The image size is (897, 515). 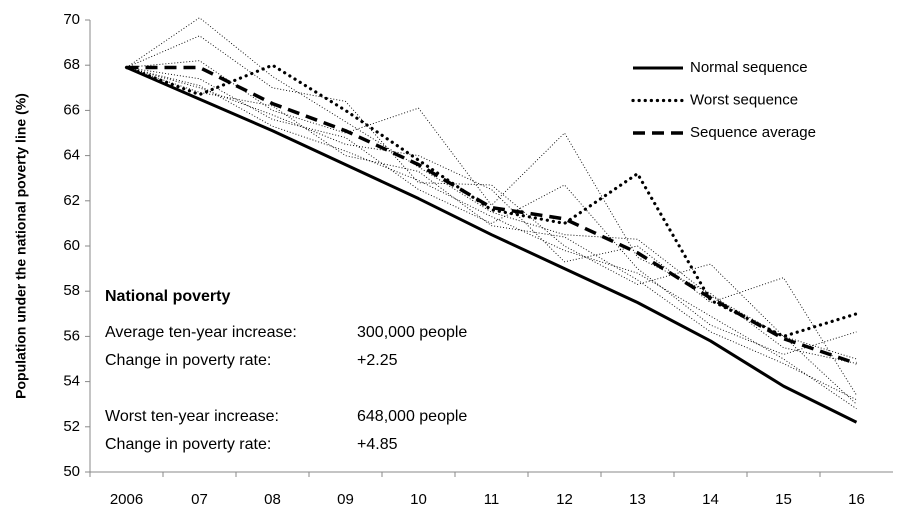 What do you see at coordinates (749, 67) in the screenshot?
I see `legend-label: Normal sequence` at bounding box center [749, 67].